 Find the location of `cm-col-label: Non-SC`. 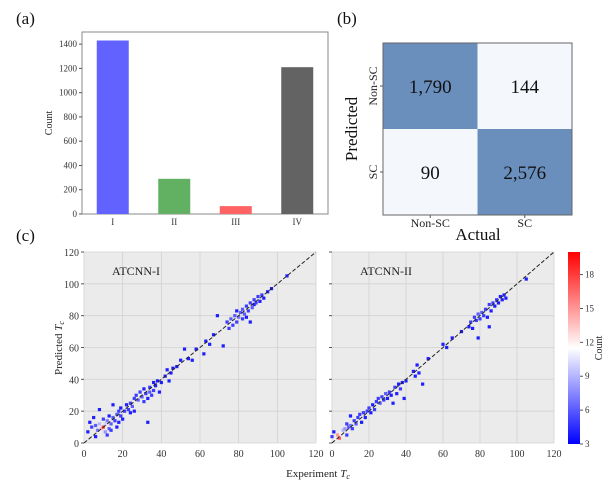

cm-col-label: Non-SC is located at coordinates (430, 223).